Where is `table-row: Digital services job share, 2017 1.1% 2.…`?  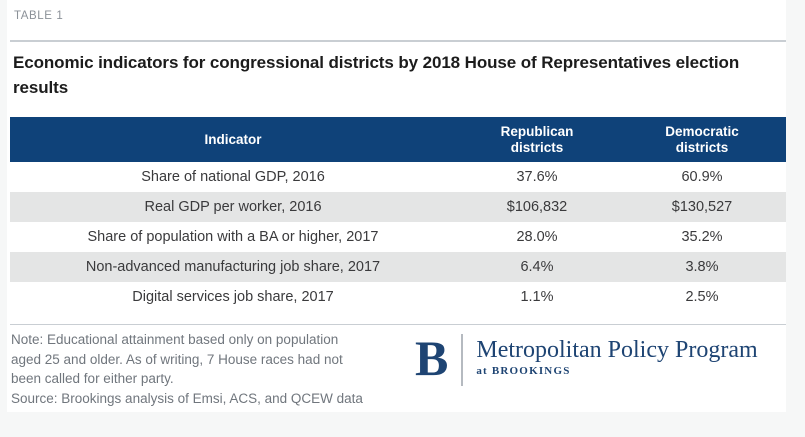
table-row: Digital services job share, 2017 1.1% 2.… is located at coordinates (398, 297).